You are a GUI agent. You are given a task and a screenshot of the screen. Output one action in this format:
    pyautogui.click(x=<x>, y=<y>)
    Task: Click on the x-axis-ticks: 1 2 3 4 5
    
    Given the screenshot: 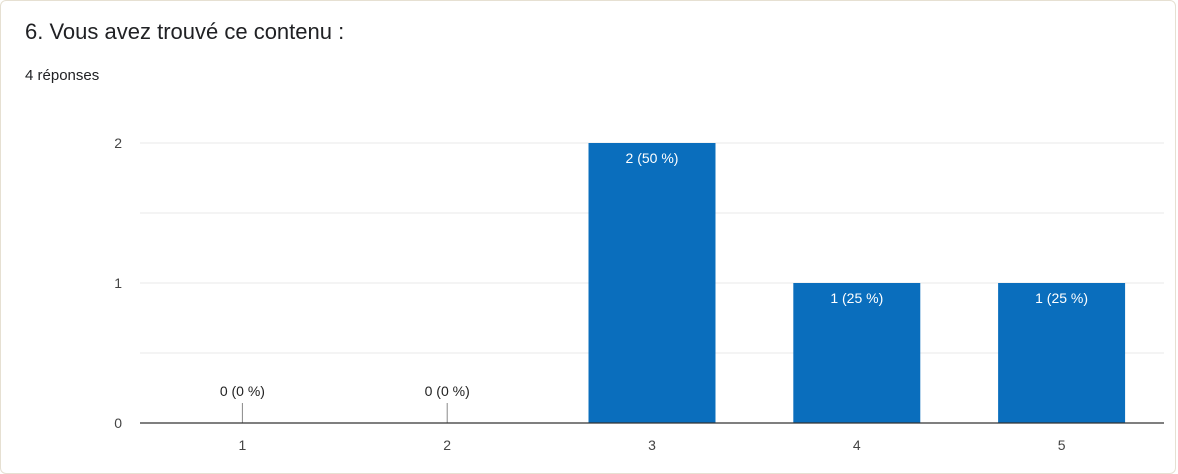 What is the action you would take?
    pyautogui.click(x=652, y=445)
    